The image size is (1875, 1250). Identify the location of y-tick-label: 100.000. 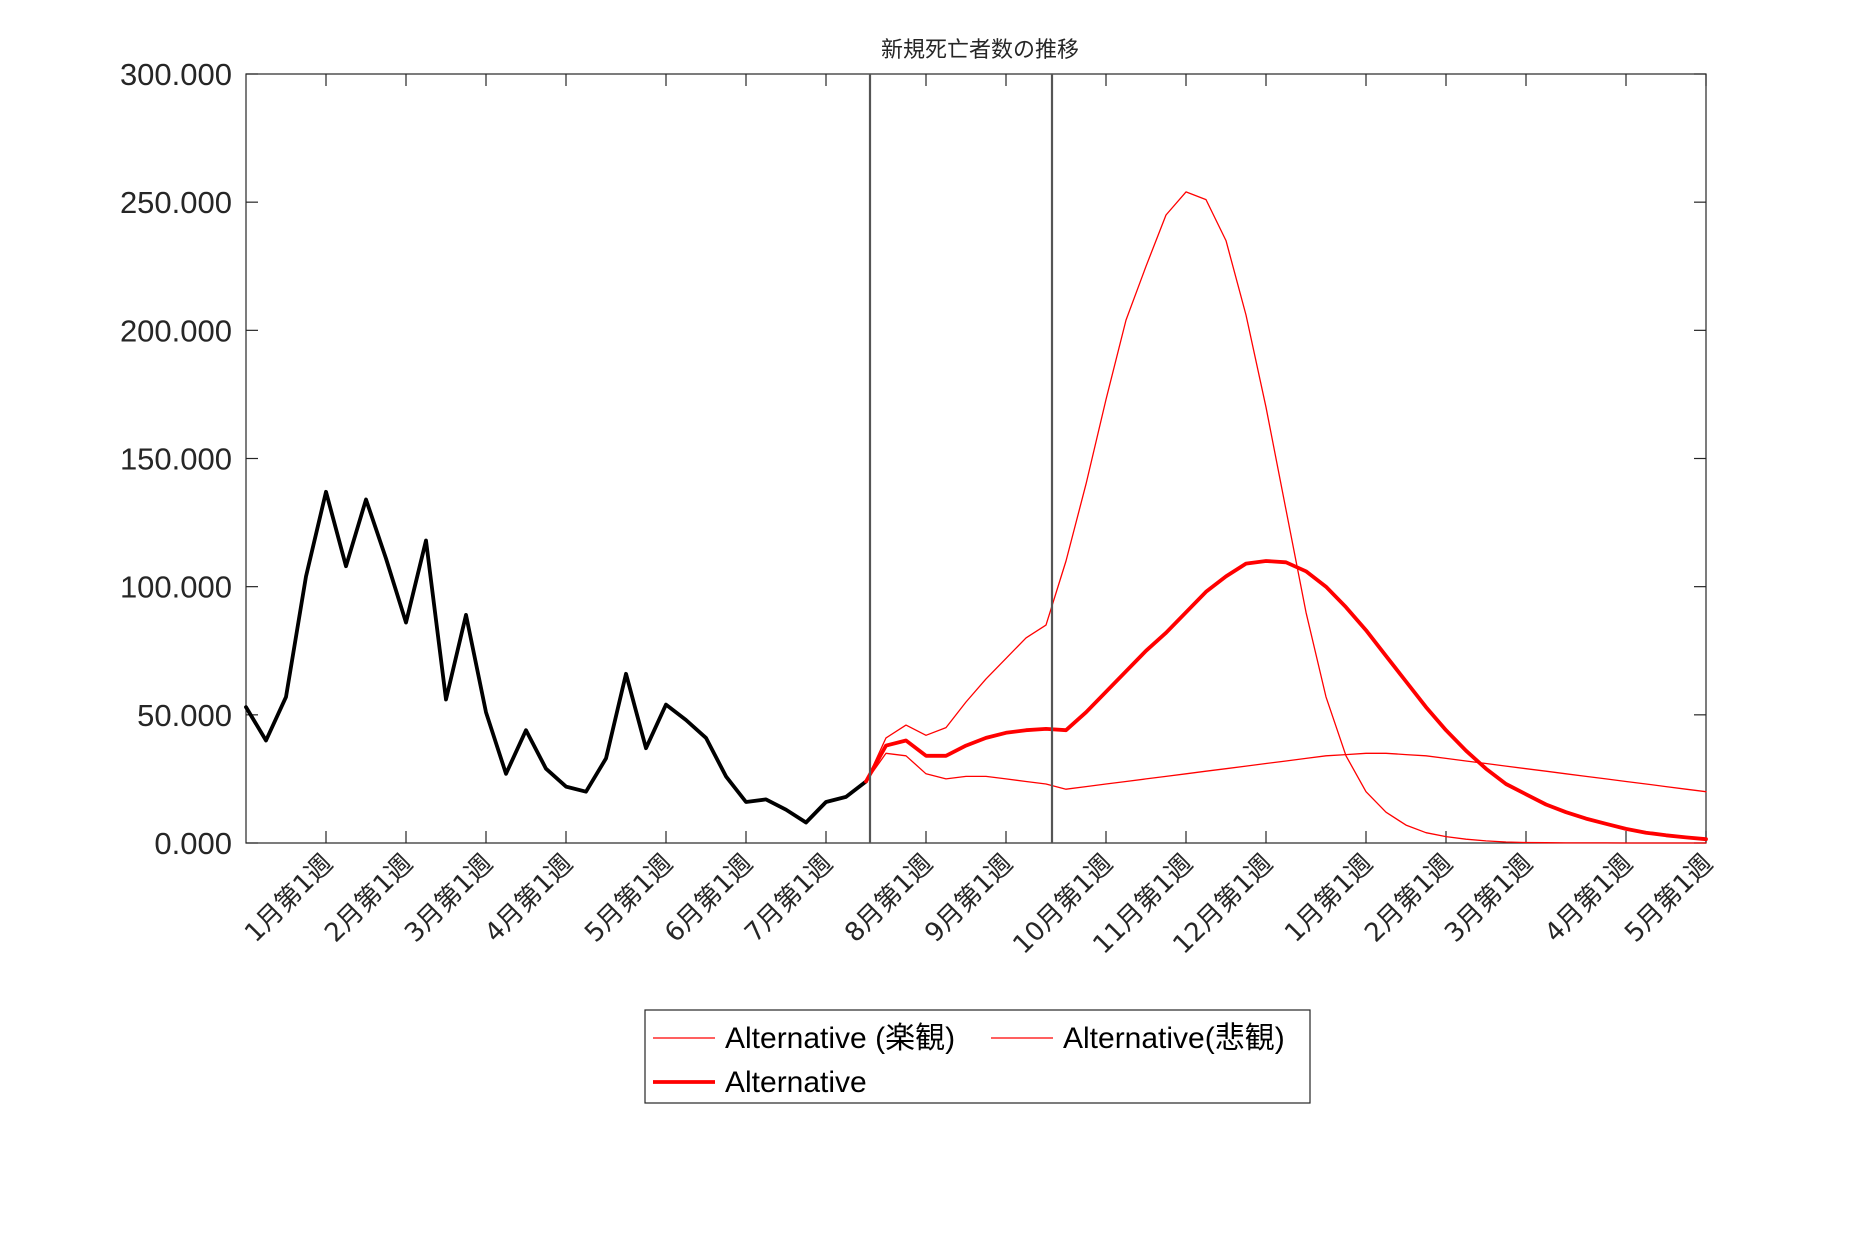
(176, 587).